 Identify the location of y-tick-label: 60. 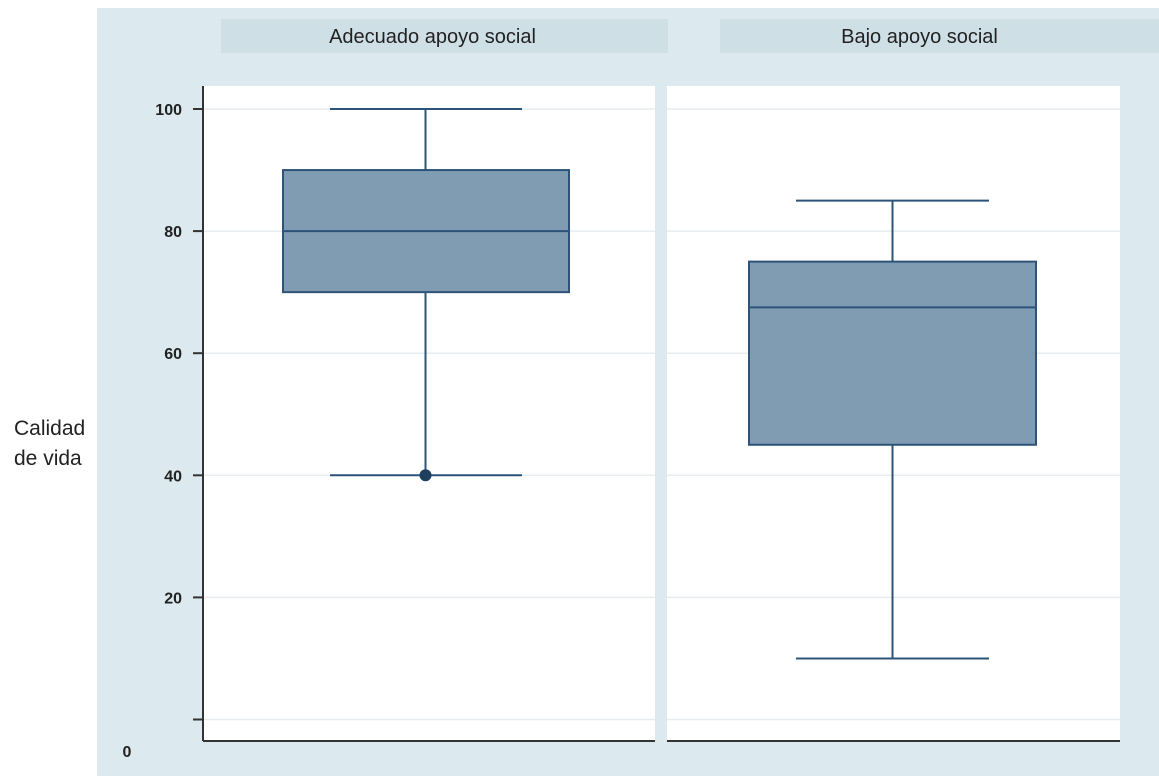
(173, 354).